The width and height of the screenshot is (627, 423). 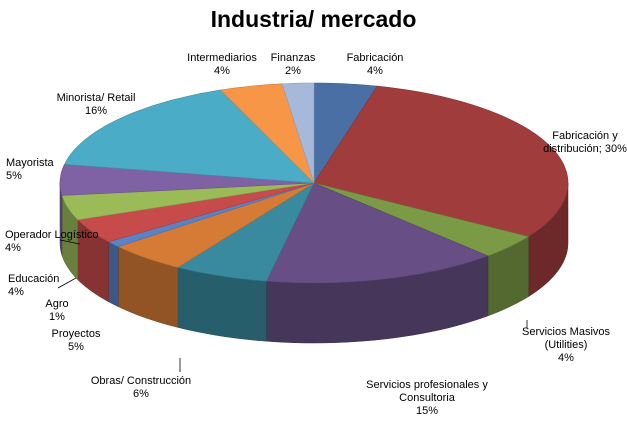 I want to click on slice-label-agro: Agro 1%, so click(x=57, y=310).